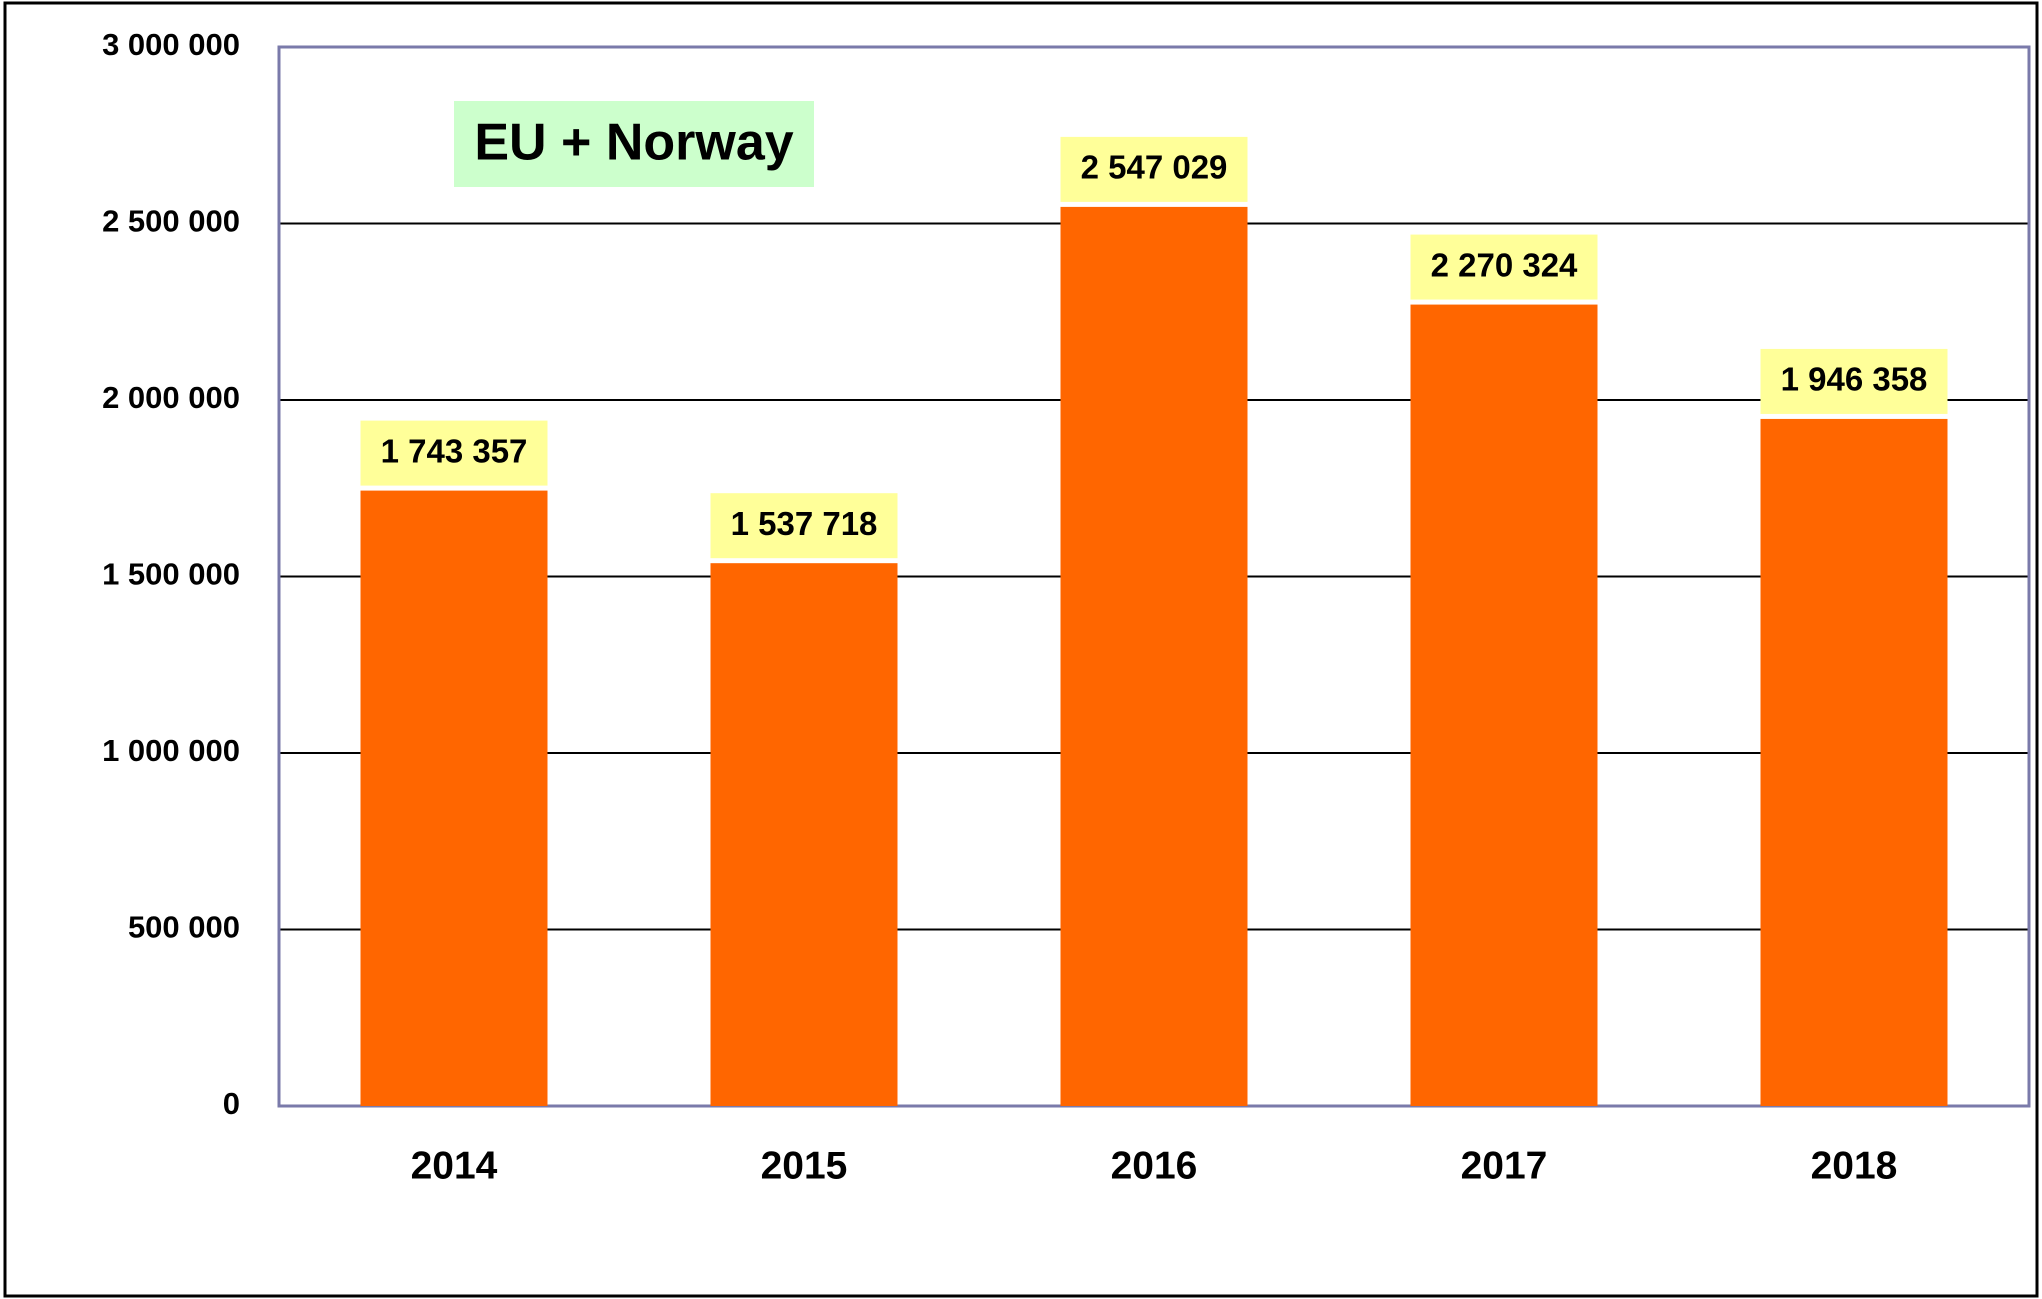  Describe the element at coordinates (231, 1103) in the screenshot. I see `y-tick-label: 0` at that location.